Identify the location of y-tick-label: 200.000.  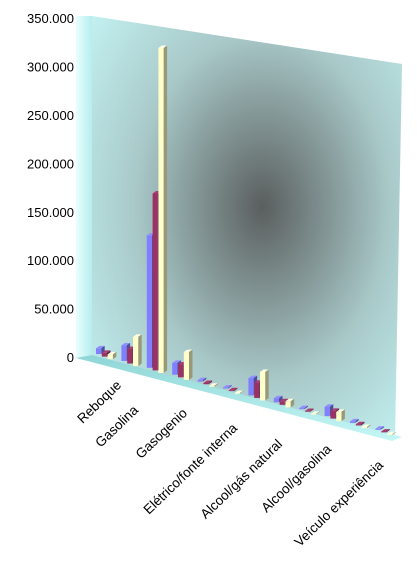
(50, 163).